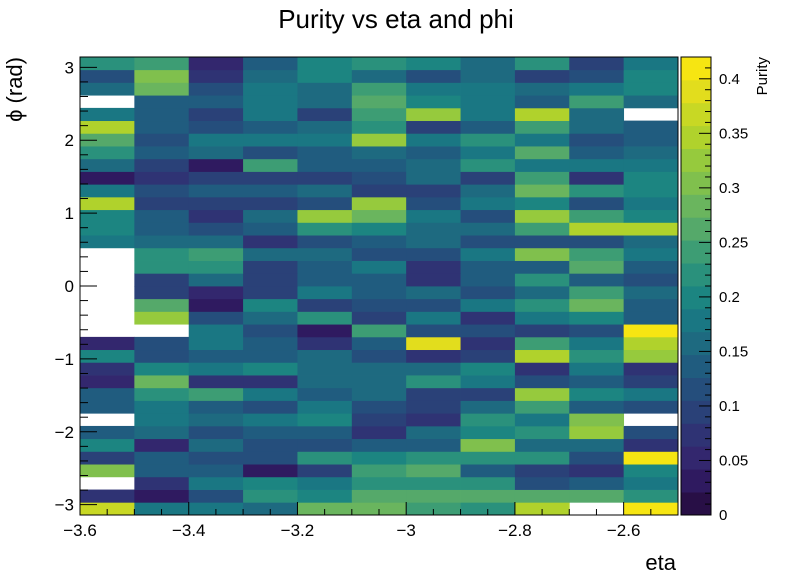 The height and width of the screenshot is (572, 796). Describe the element at coordinates (69, 286) in the screenshot. I see `y-tick-label: 0` at that location.